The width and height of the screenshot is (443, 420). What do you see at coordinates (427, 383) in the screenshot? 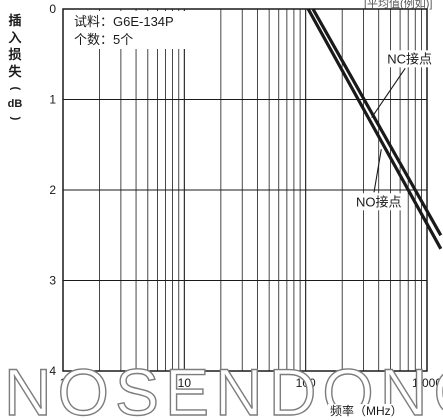
I see `x-tick-label: 1,000` at bounding box center [427, 383].